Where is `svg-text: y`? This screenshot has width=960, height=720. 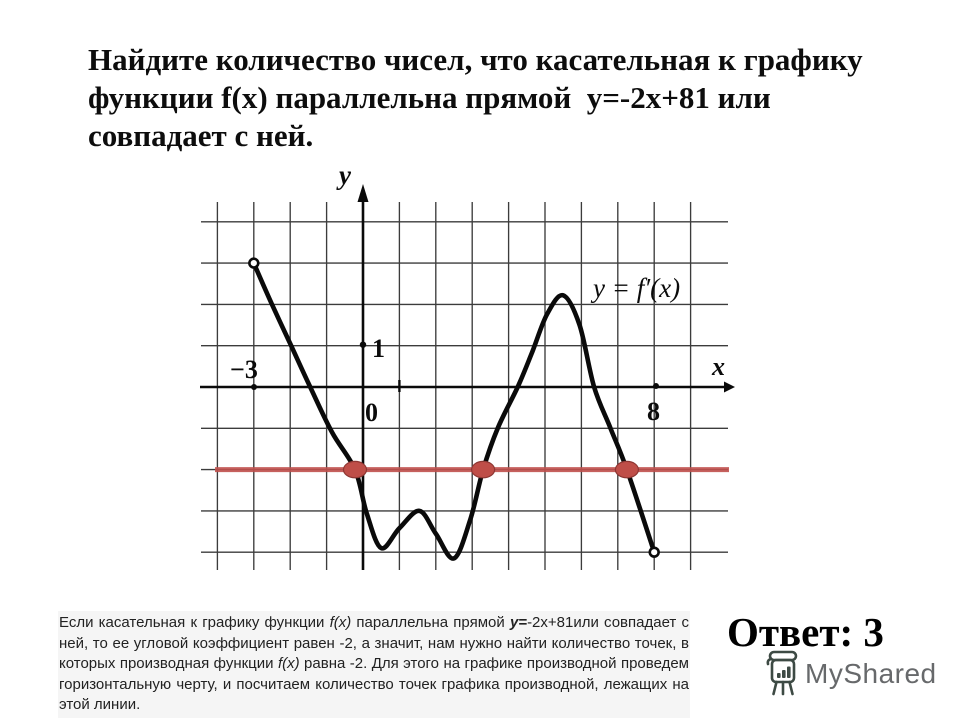 svg-text: y is located at coordinates (344, 175).